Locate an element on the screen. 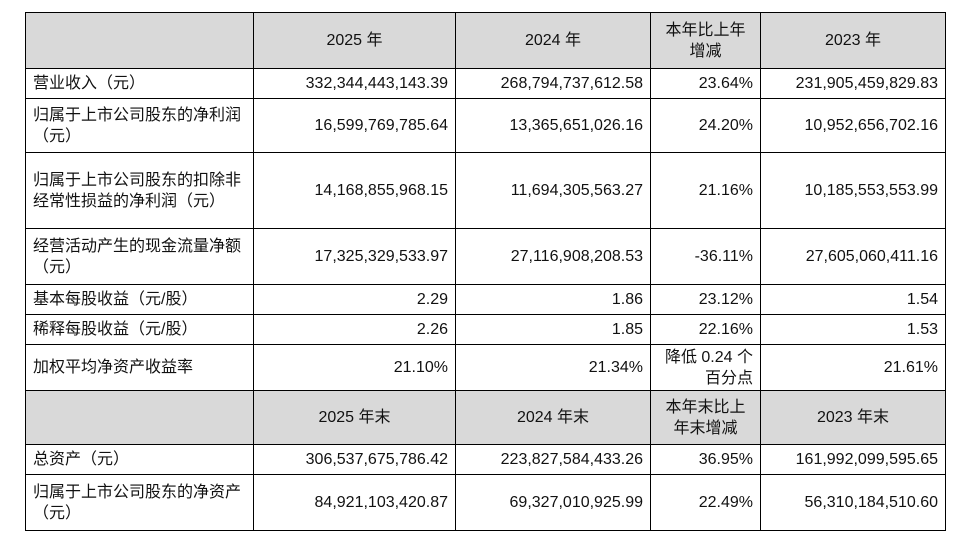 This screenshot has width=960, height=542. value-cell: 306,537,675,786.42 is located at coordinates (354, 459).